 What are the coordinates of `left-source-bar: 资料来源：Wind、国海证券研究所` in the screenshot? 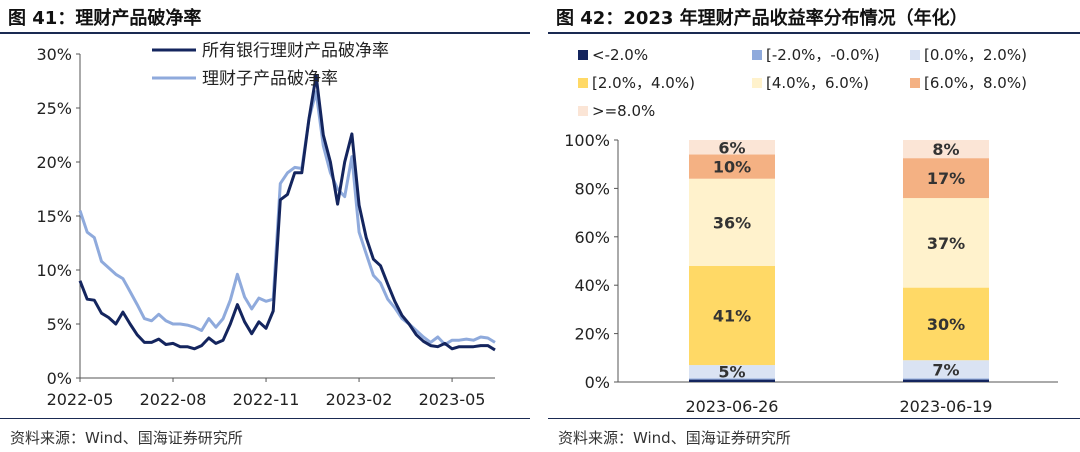 It's located at (265, 435).